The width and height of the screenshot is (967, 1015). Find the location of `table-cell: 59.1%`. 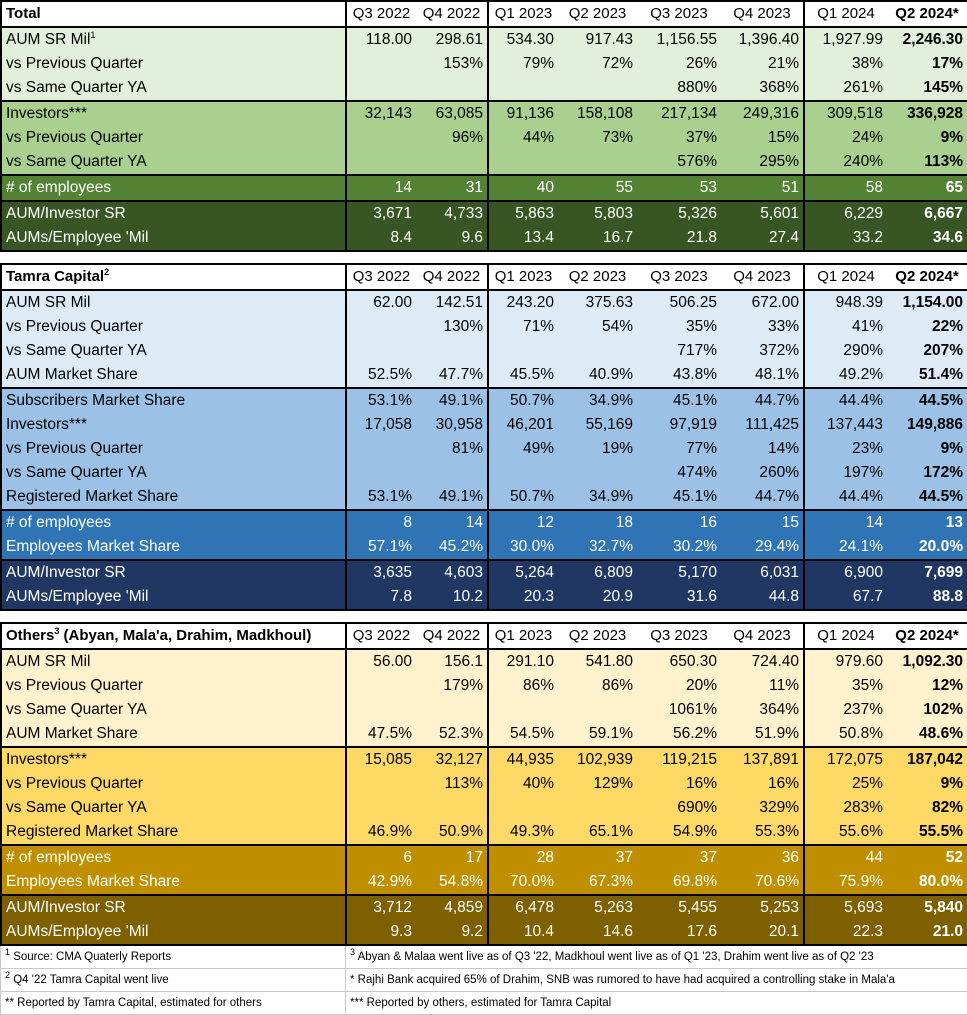

table-cell: 59.1% is located at coordinates (597, 734).